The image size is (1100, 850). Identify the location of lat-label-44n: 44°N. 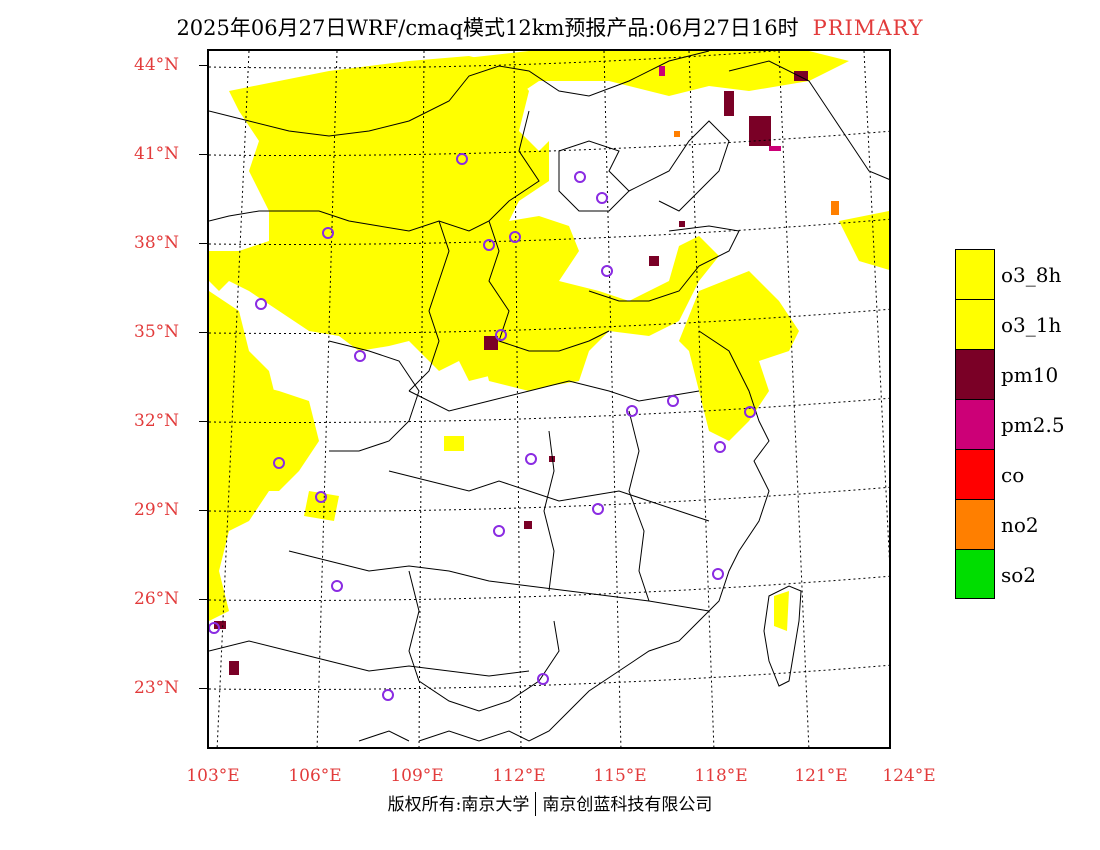
(157, 65).